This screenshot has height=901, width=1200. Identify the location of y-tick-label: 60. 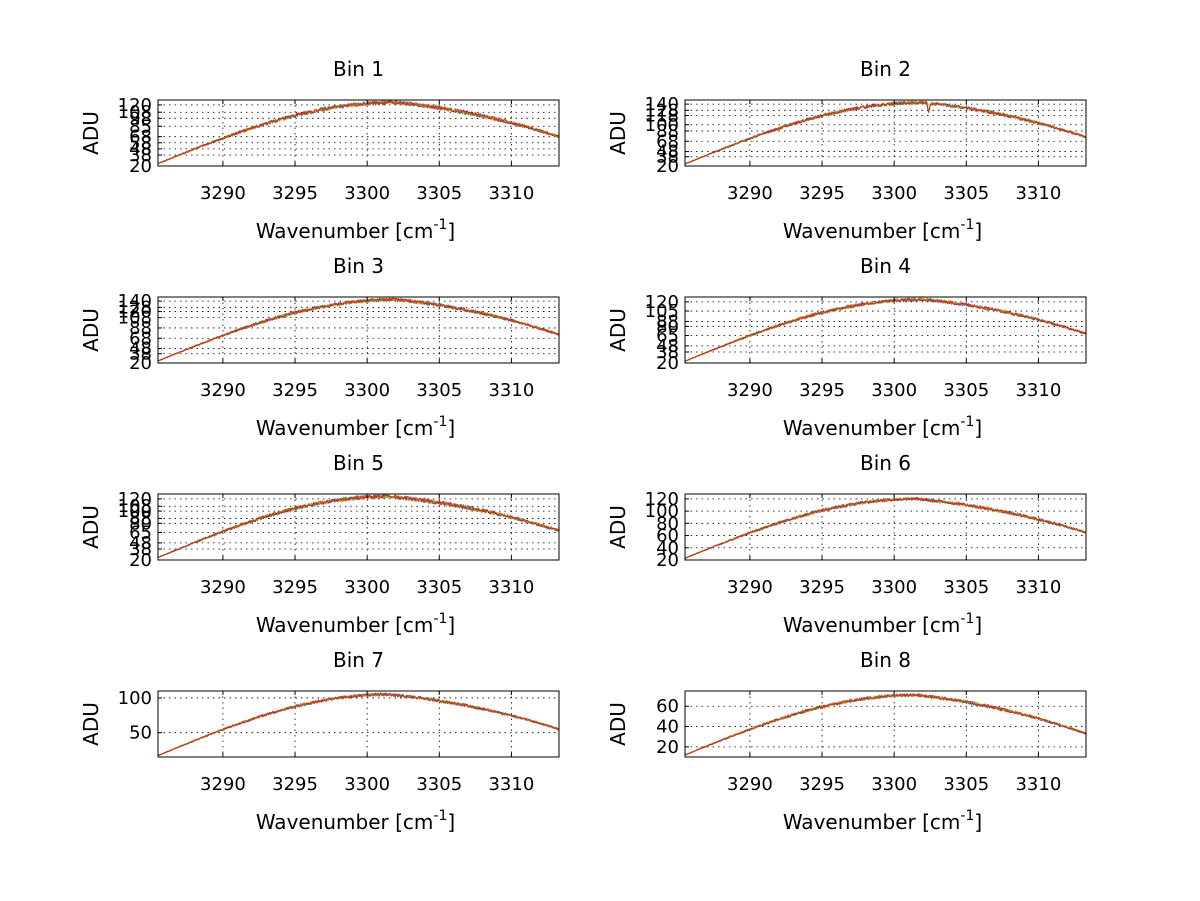
(667, 706).